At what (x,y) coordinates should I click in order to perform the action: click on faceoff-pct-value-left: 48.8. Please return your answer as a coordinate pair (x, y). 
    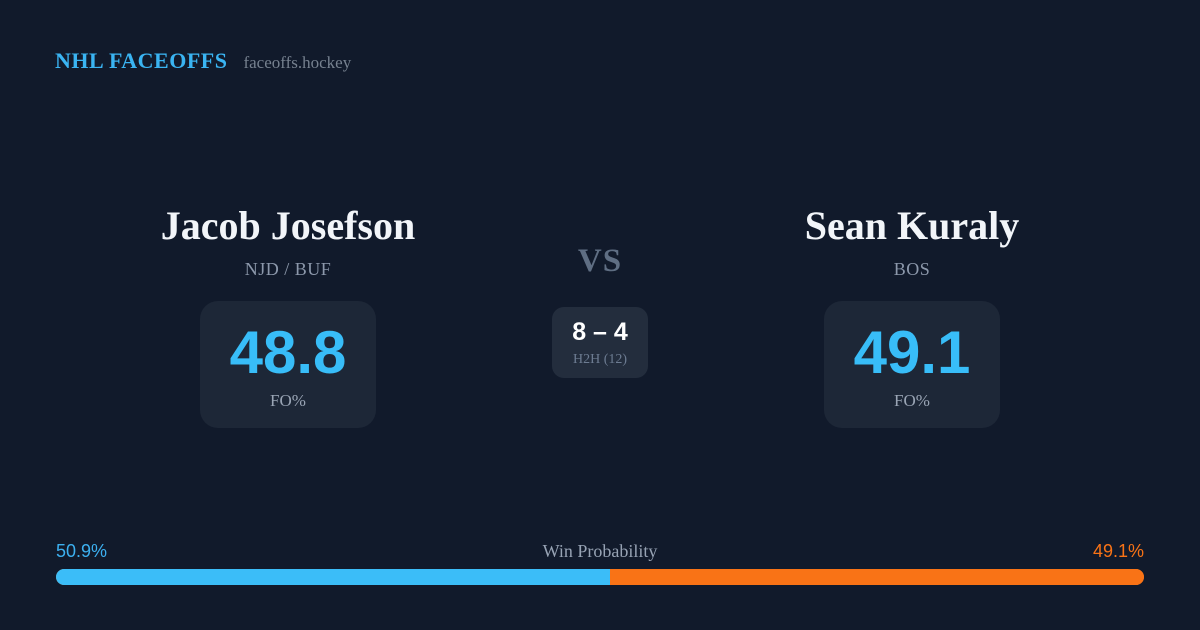
    Looking at the image, I should click on (288, 352).